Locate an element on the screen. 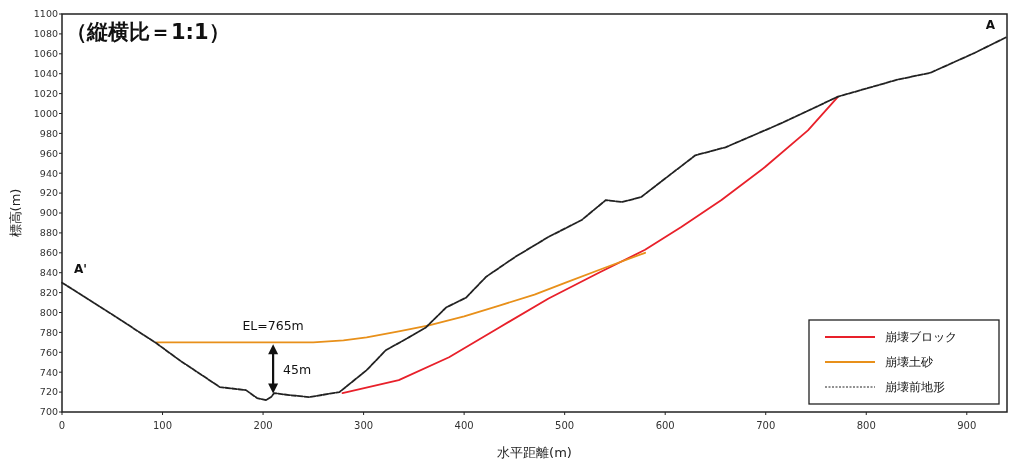 The image size is (1013, 473). y-tick-label: 820 is located at coordinates (48, 292).